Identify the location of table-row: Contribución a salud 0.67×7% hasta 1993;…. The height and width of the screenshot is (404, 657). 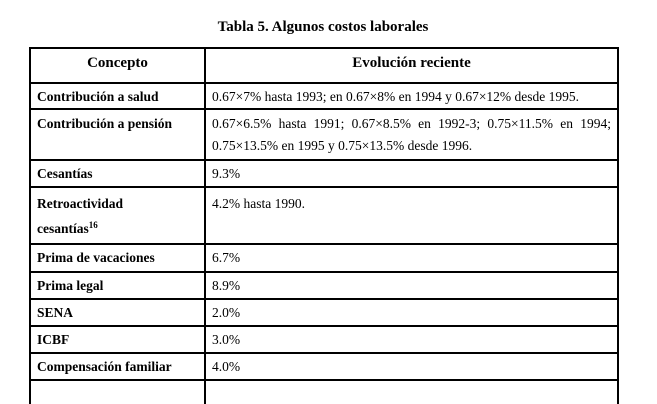
(324, 96).